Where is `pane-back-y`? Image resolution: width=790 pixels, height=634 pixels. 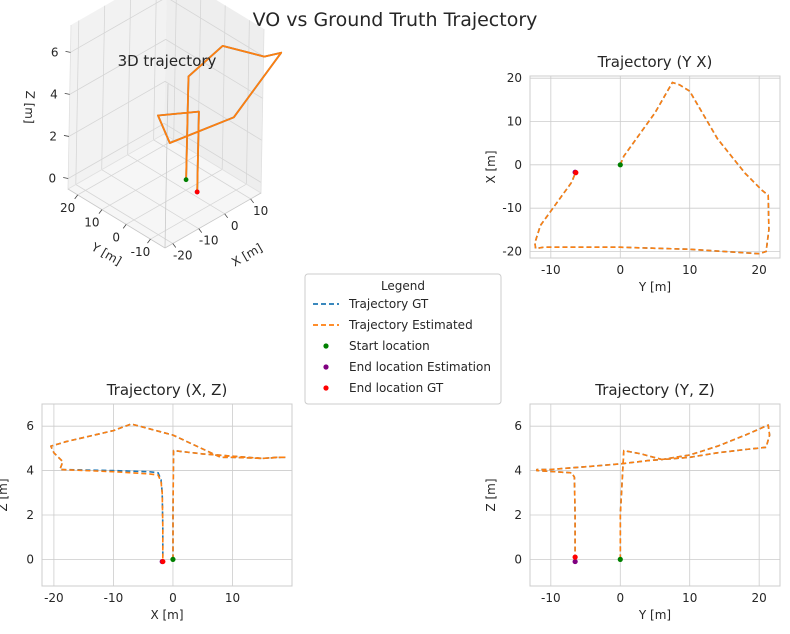
pane-back-y is located at coordinates (117, 94).